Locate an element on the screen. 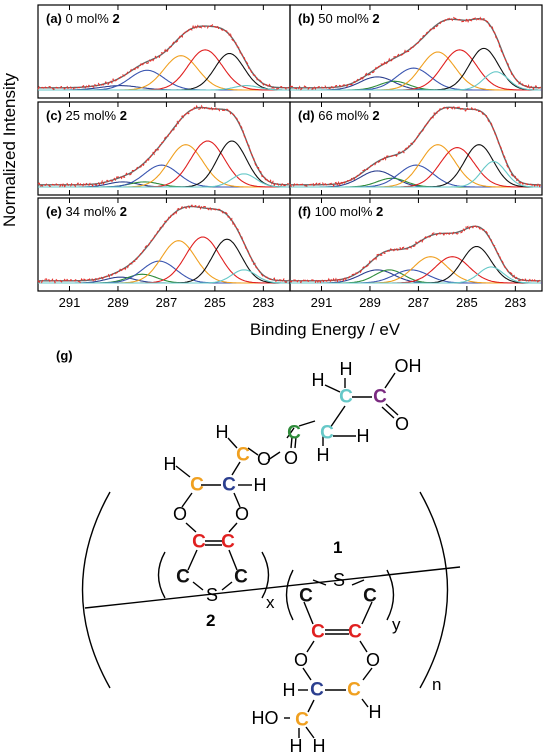 This screenshot has width=550, height=756. atom-o-unit1-left: O is located at coordinates (301, 660).